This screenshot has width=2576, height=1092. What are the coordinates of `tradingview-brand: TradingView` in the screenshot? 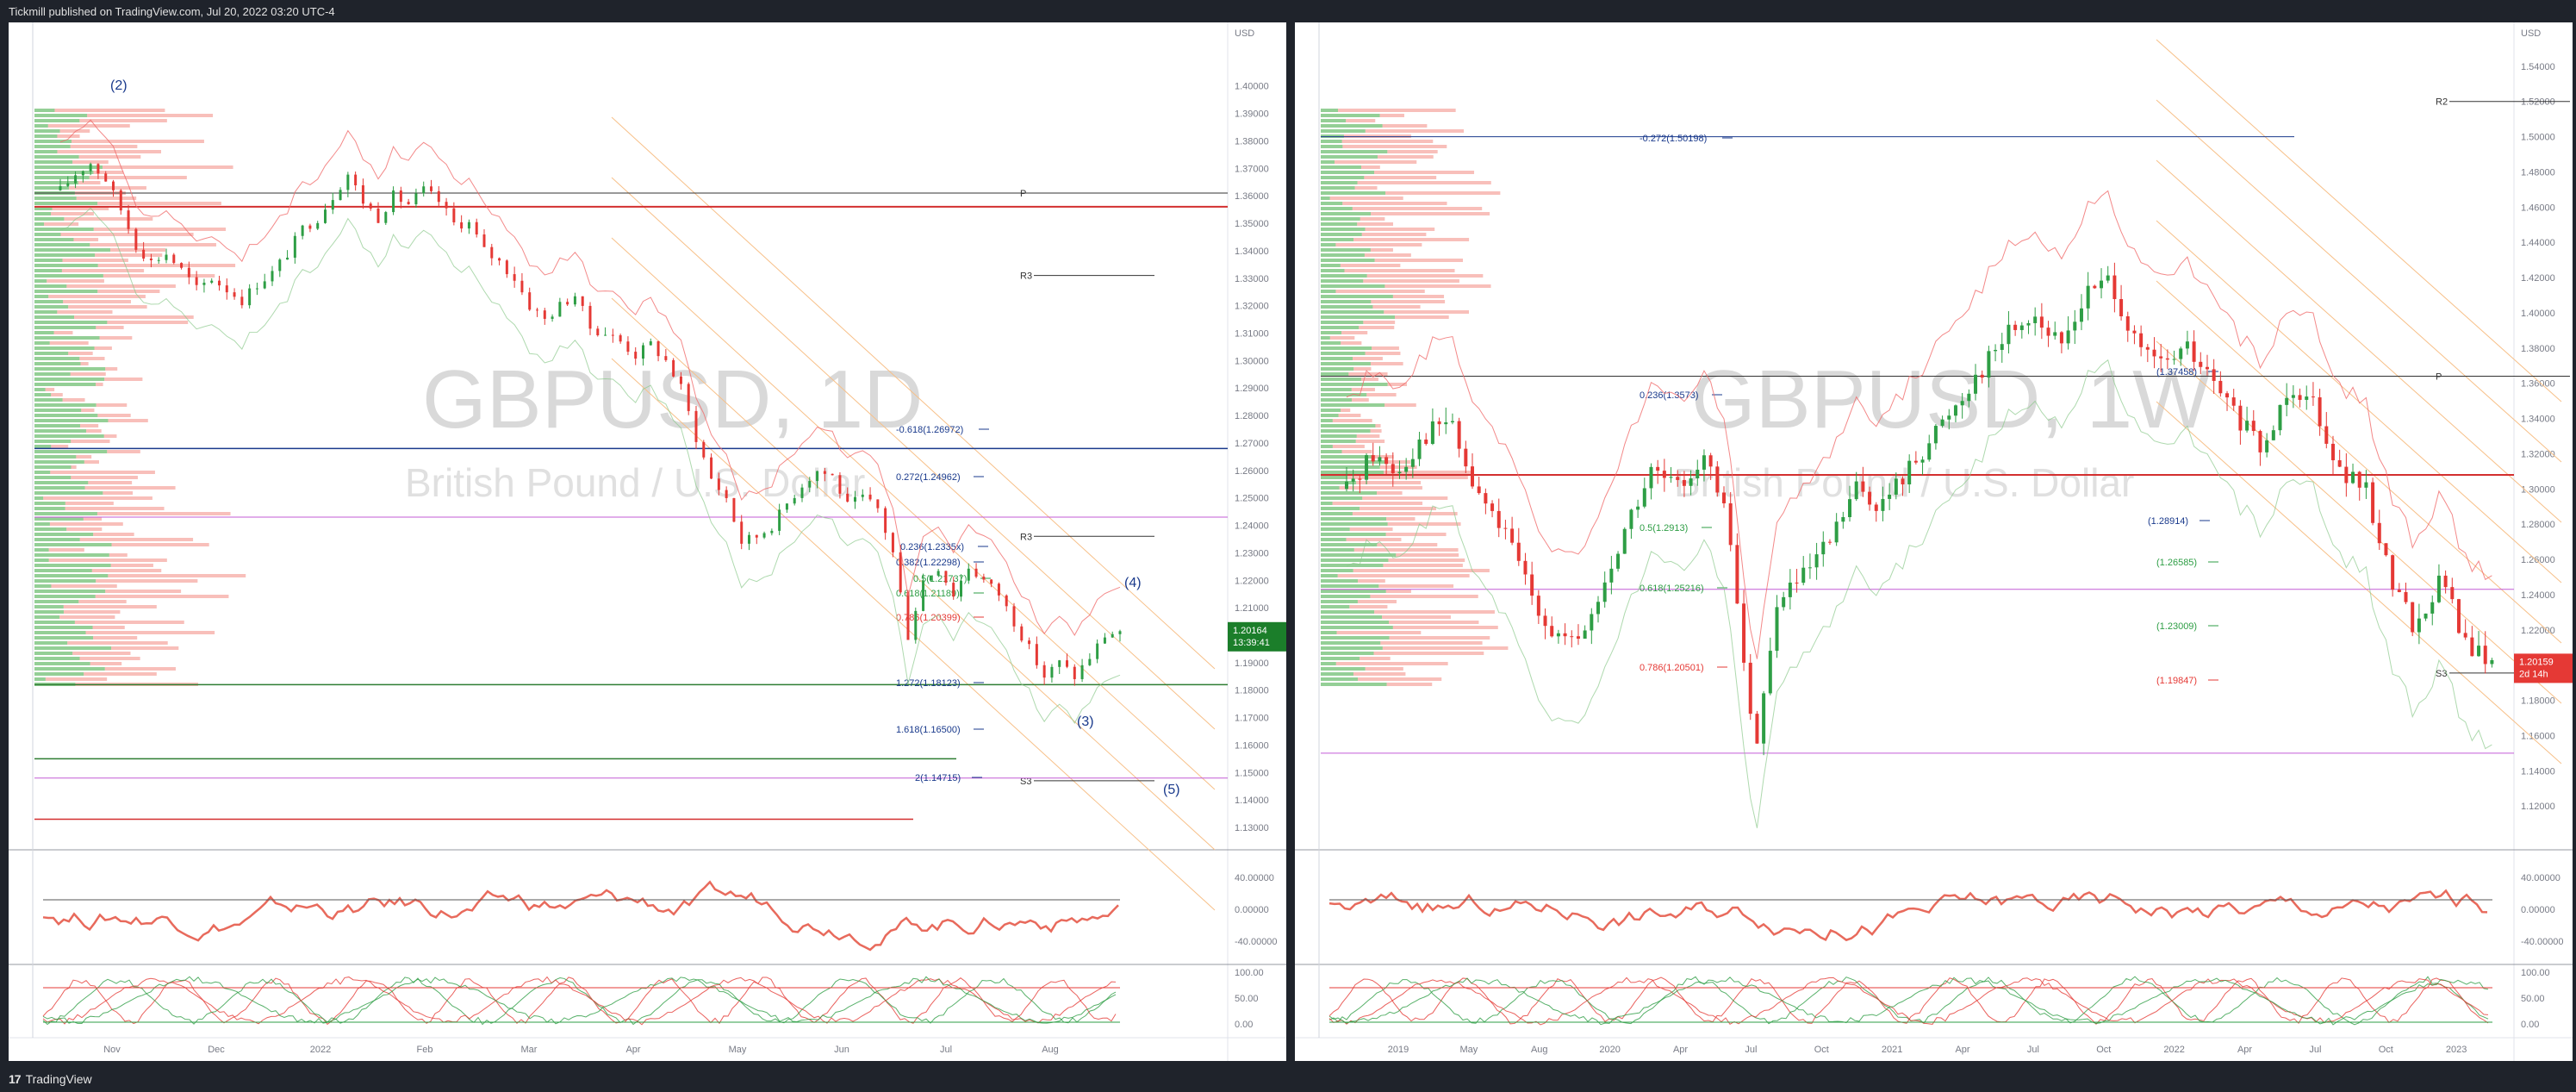 It's located at (59, 1079).